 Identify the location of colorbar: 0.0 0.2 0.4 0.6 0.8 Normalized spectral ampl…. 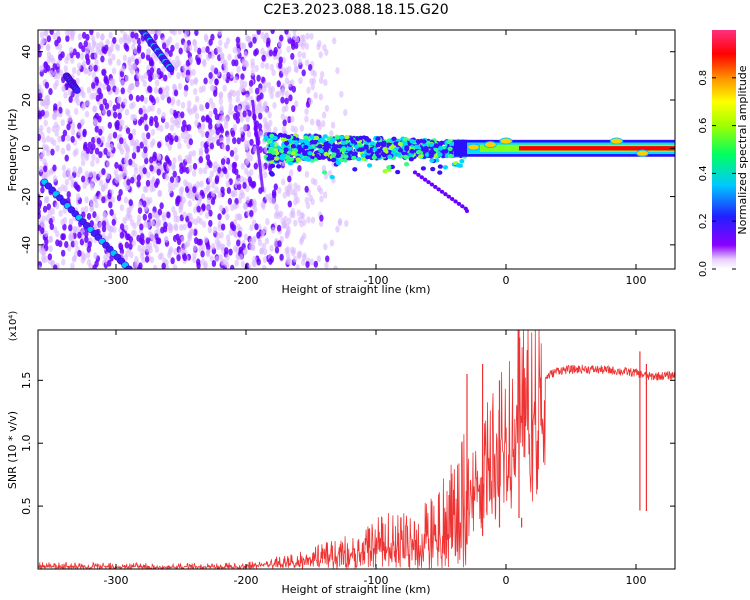
(723, 153).